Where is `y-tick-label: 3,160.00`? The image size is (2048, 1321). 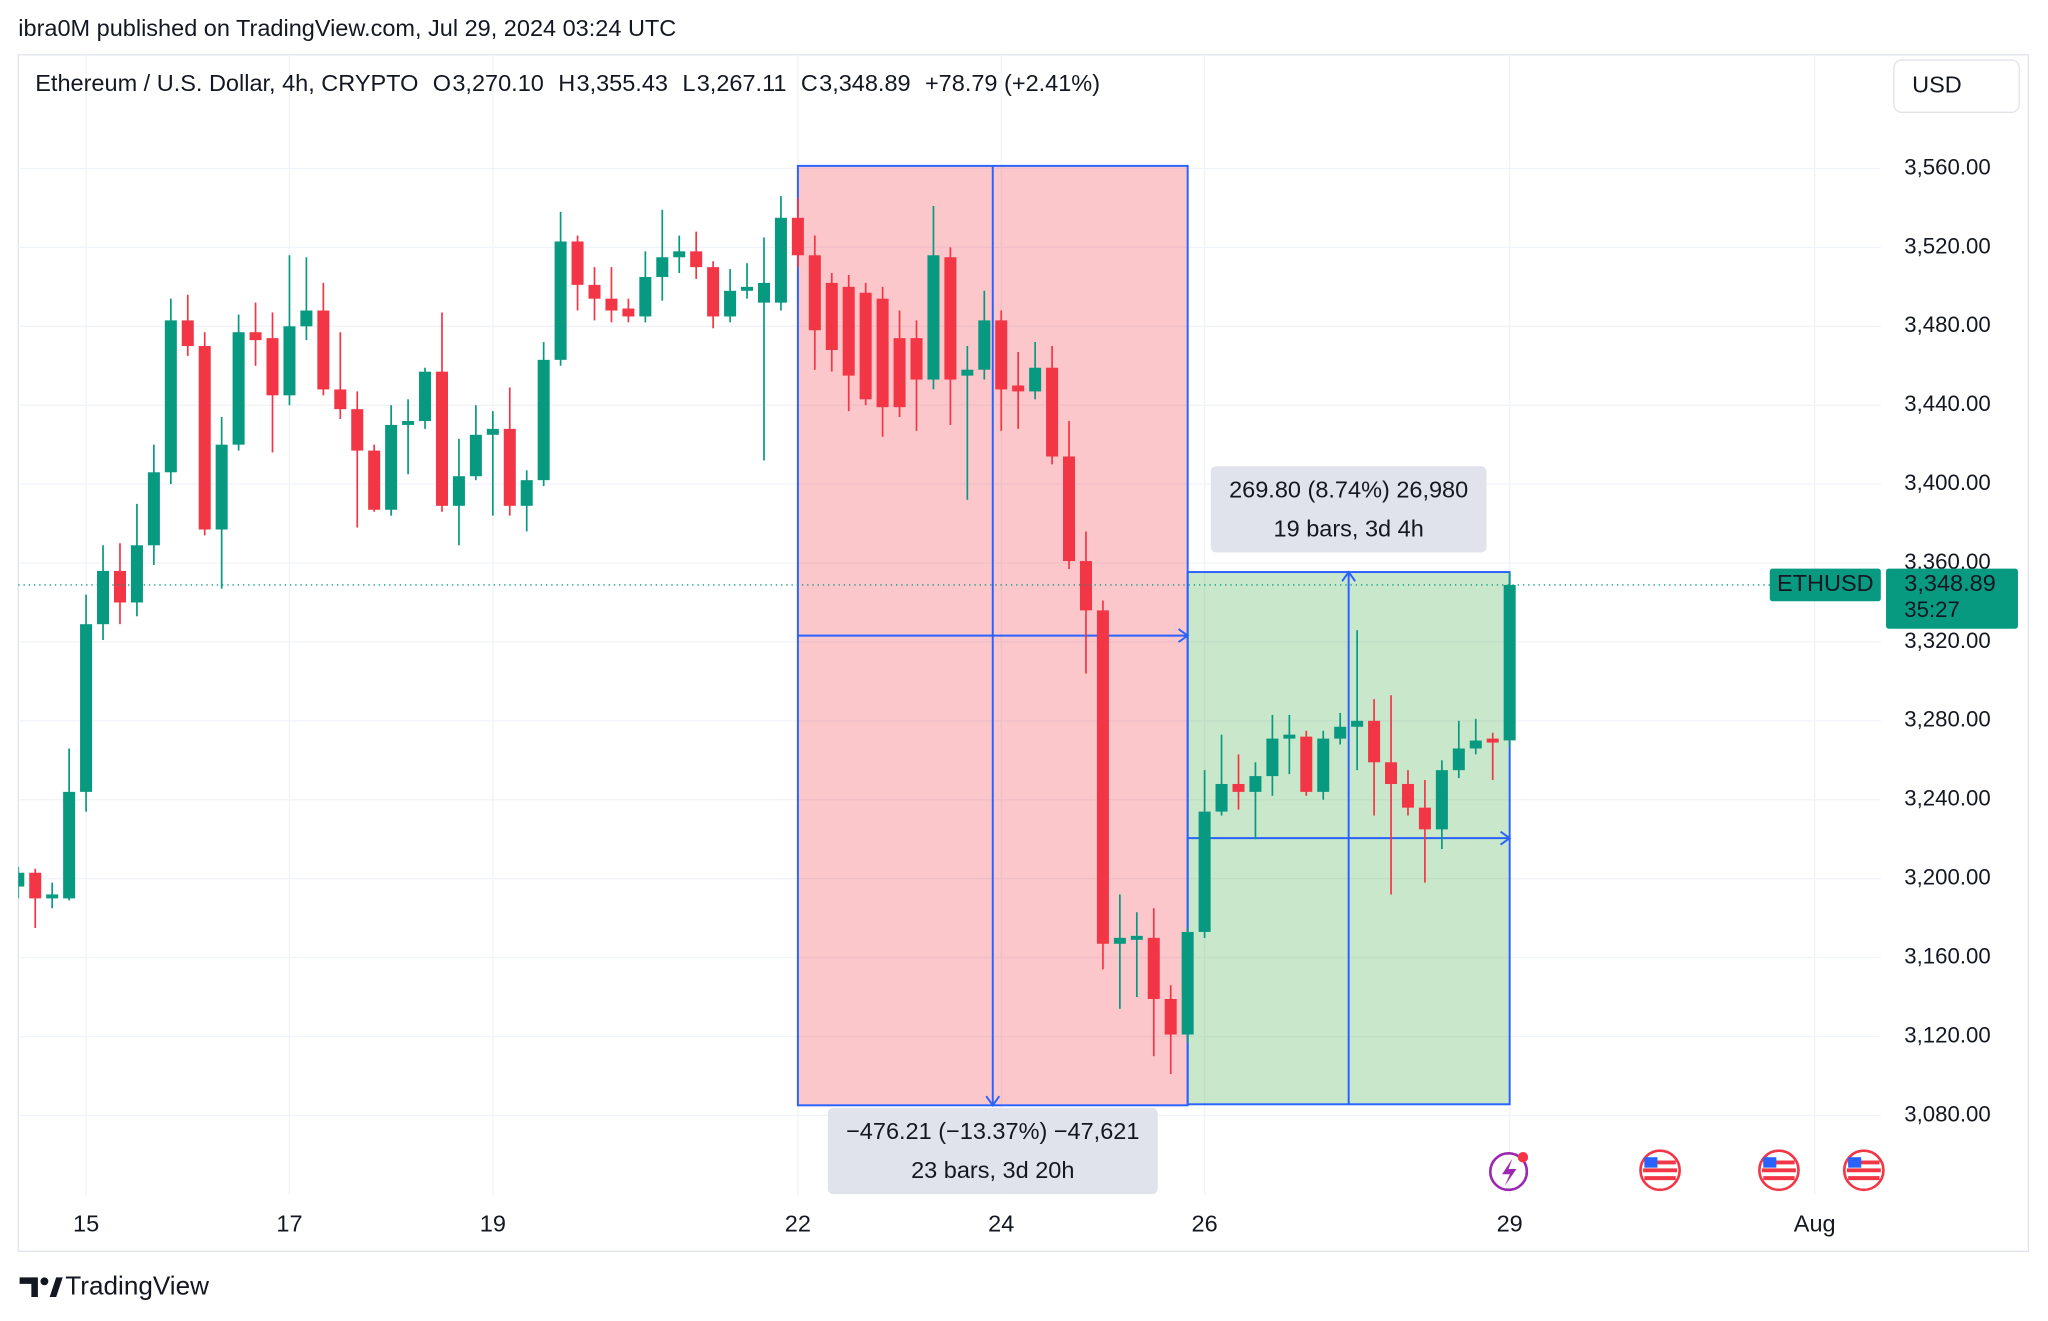
y-tick-label: 3,160.00 is located at coordinates (1947, 955).